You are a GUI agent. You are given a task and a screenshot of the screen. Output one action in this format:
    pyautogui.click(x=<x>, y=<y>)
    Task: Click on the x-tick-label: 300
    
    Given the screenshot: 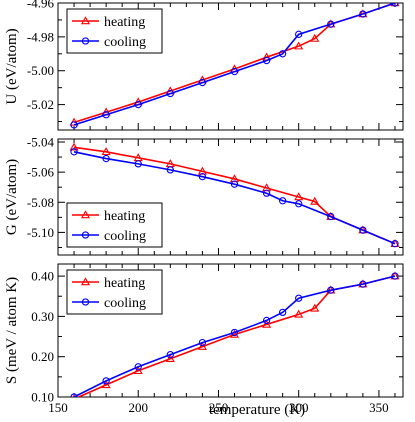 What is the action you would take?
    pyautogui.click(x=299, y=407)
    